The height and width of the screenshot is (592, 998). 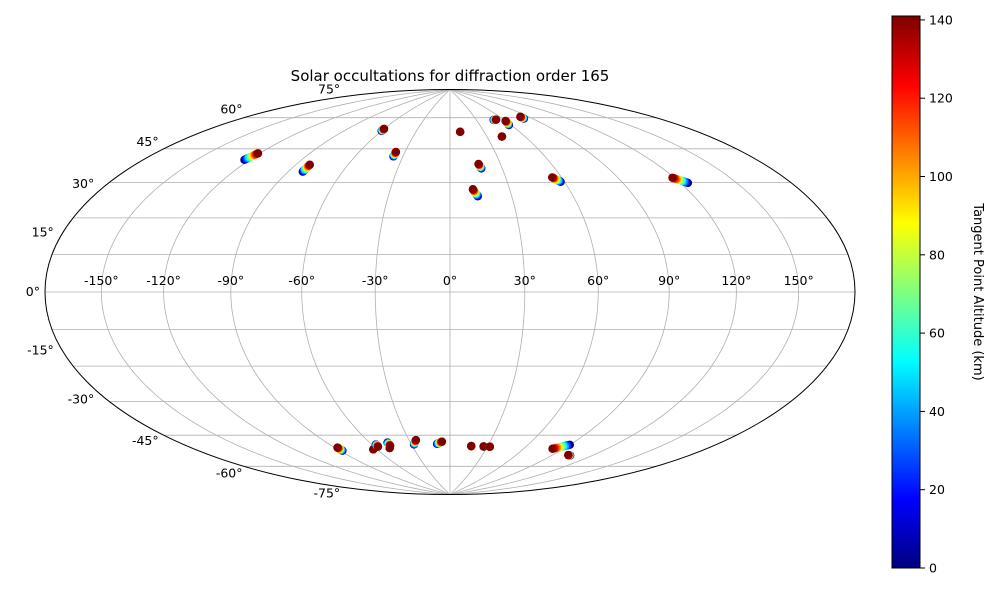 I want to click on latitude-tick-label: 60°, so click(x=231, y=109).